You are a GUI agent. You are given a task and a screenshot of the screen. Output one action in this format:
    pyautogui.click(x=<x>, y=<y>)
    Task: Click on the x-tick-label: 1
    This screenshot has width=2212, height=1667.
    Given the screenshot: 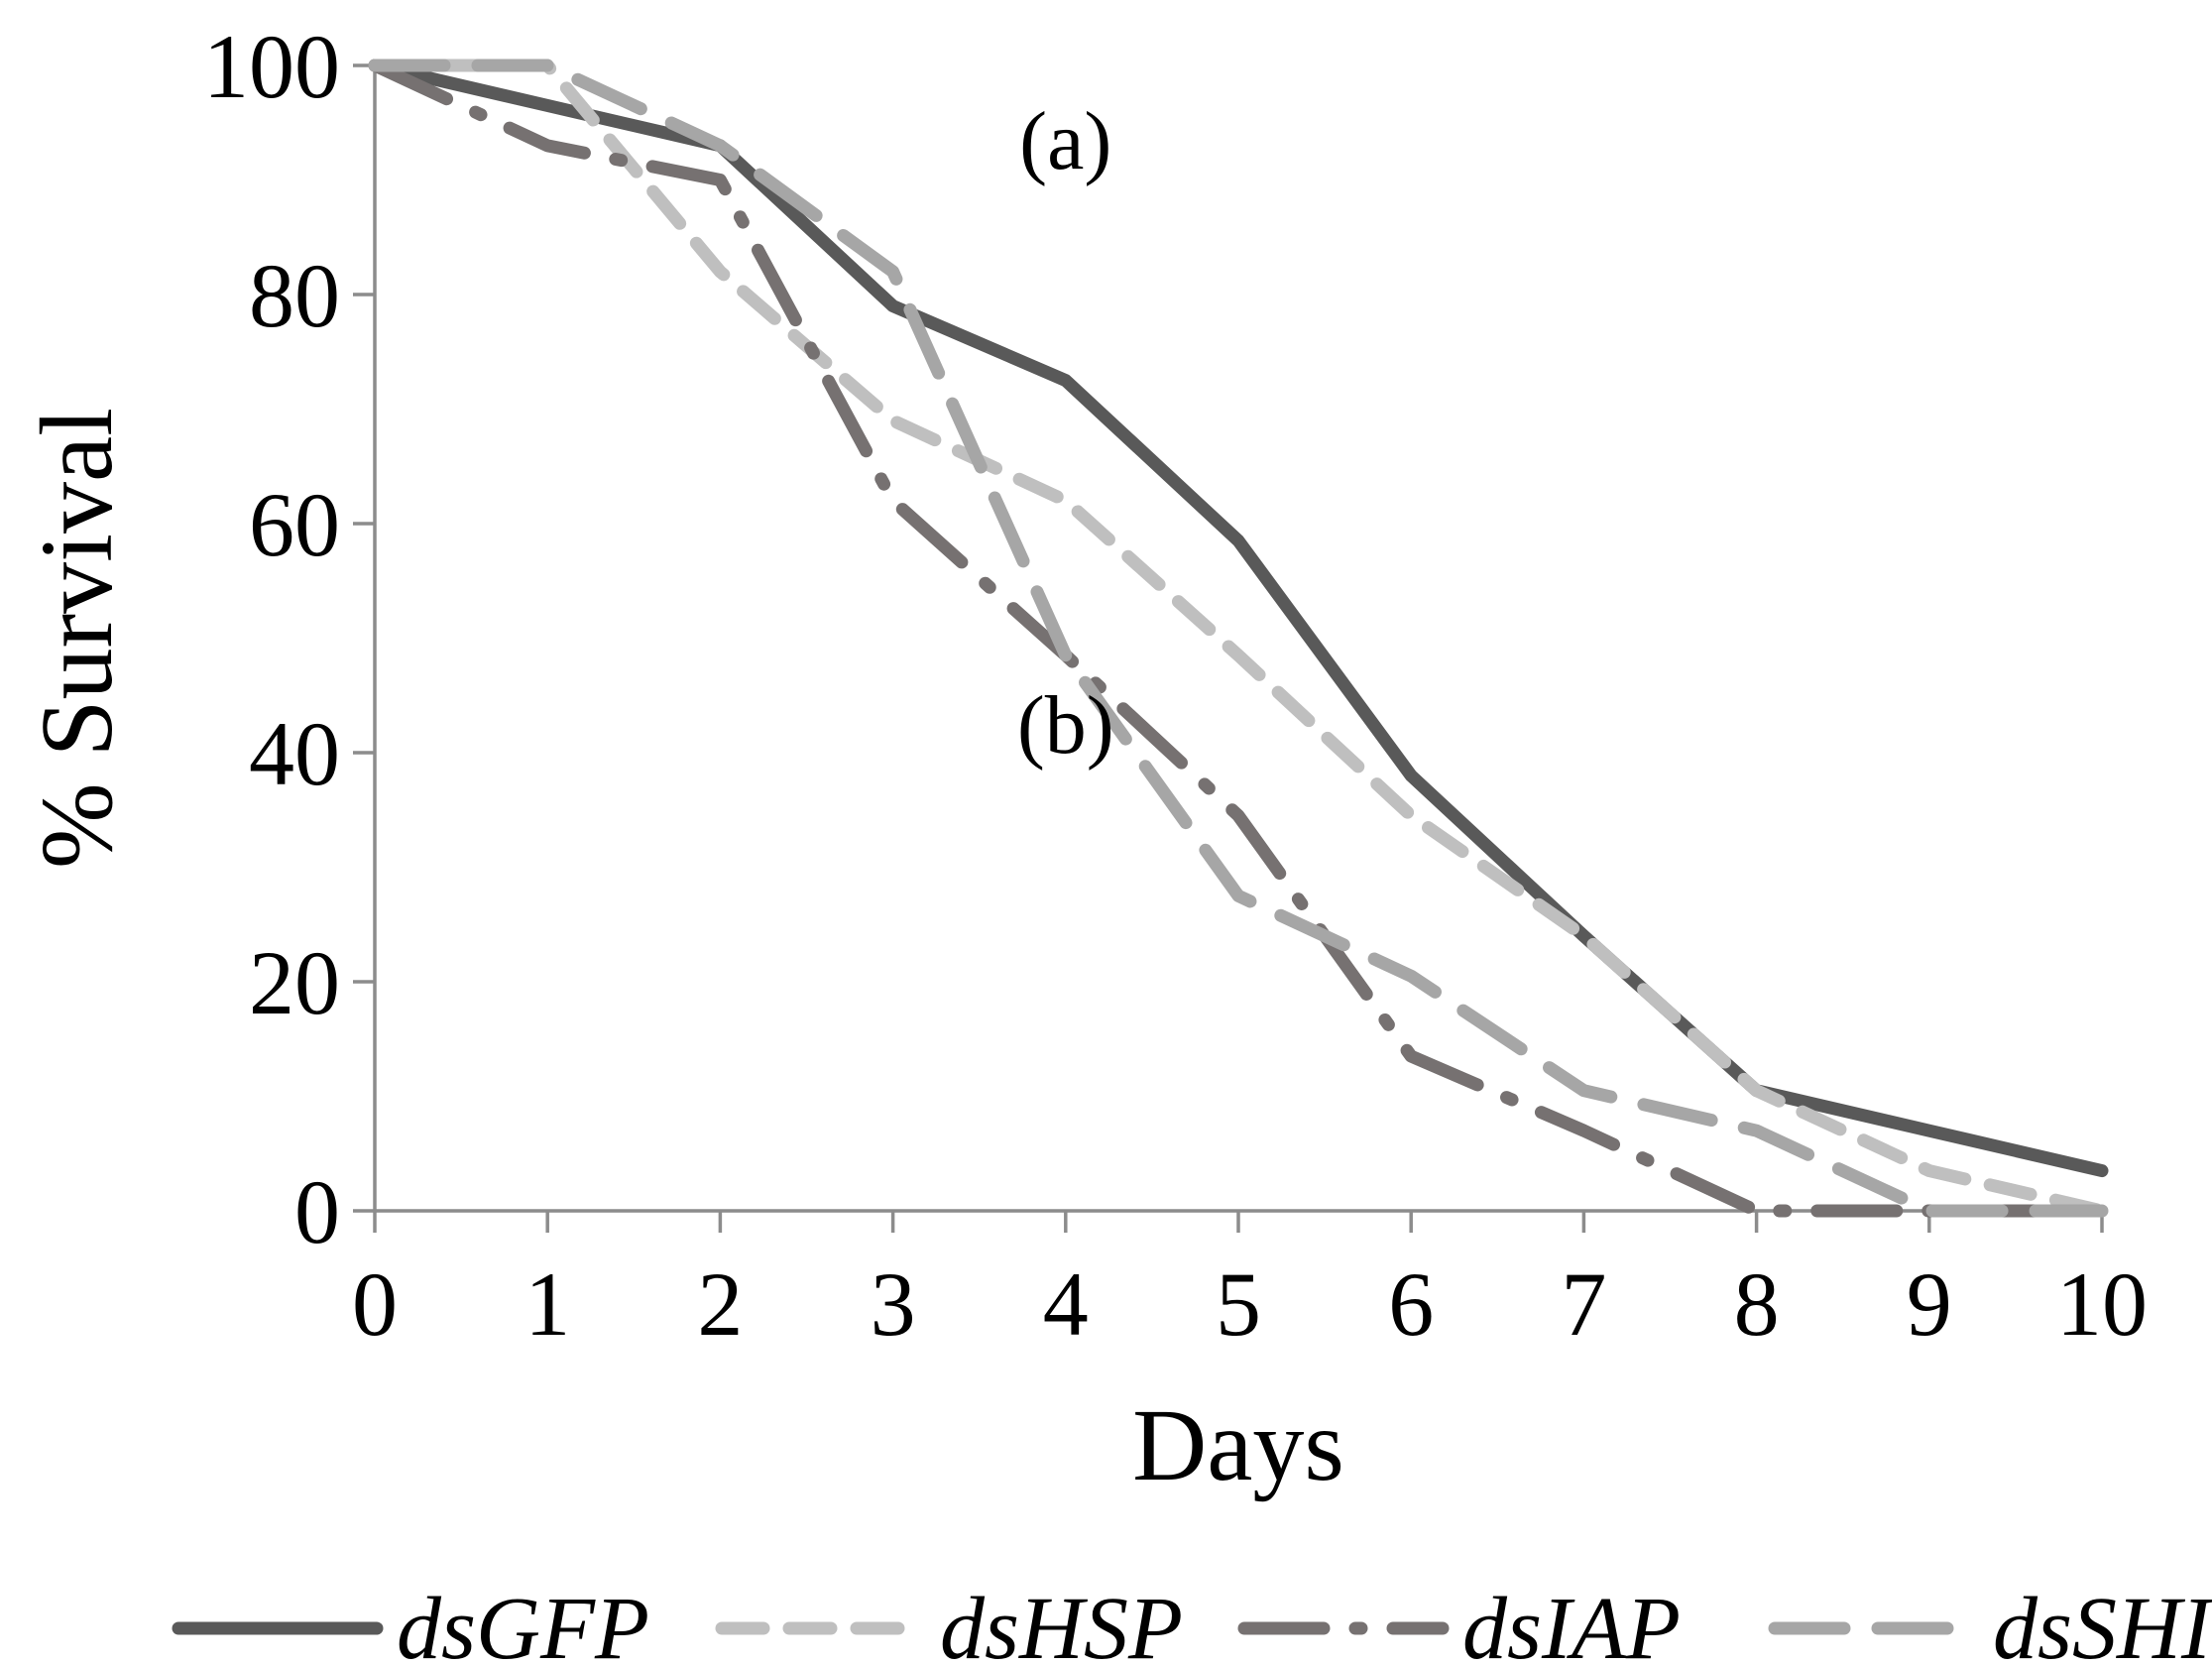 What is the action you would take?
    pyautogui.click(x=547, y=1304)
    